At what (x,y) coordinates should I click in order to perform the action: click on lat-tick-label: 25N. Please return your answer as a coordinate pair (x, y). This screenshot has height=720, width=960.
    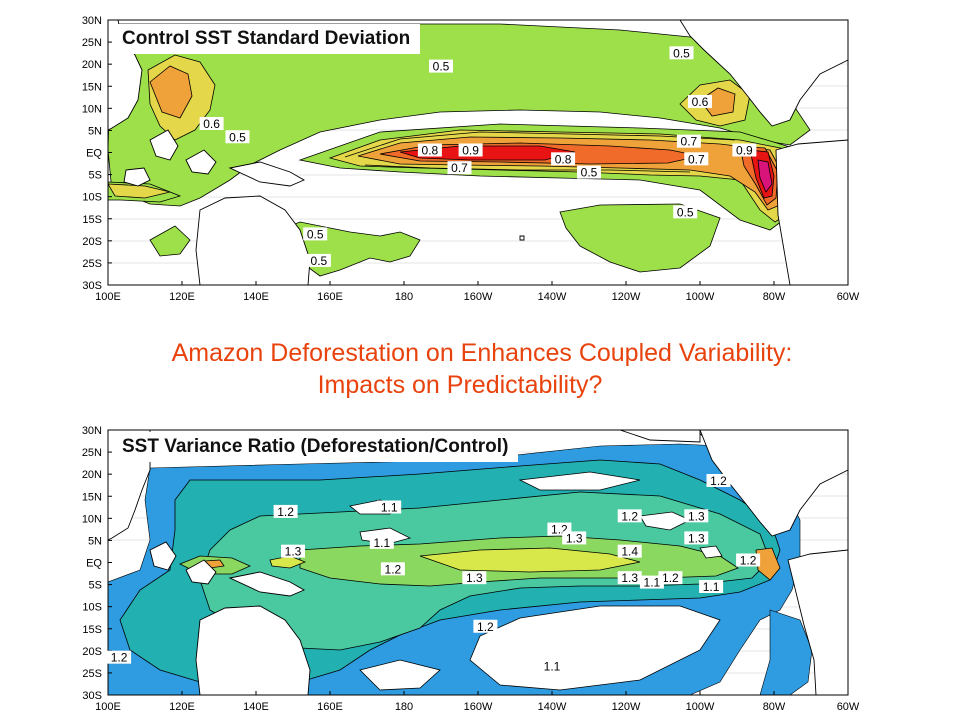
    Looking at the image, I should click on (92, 43).